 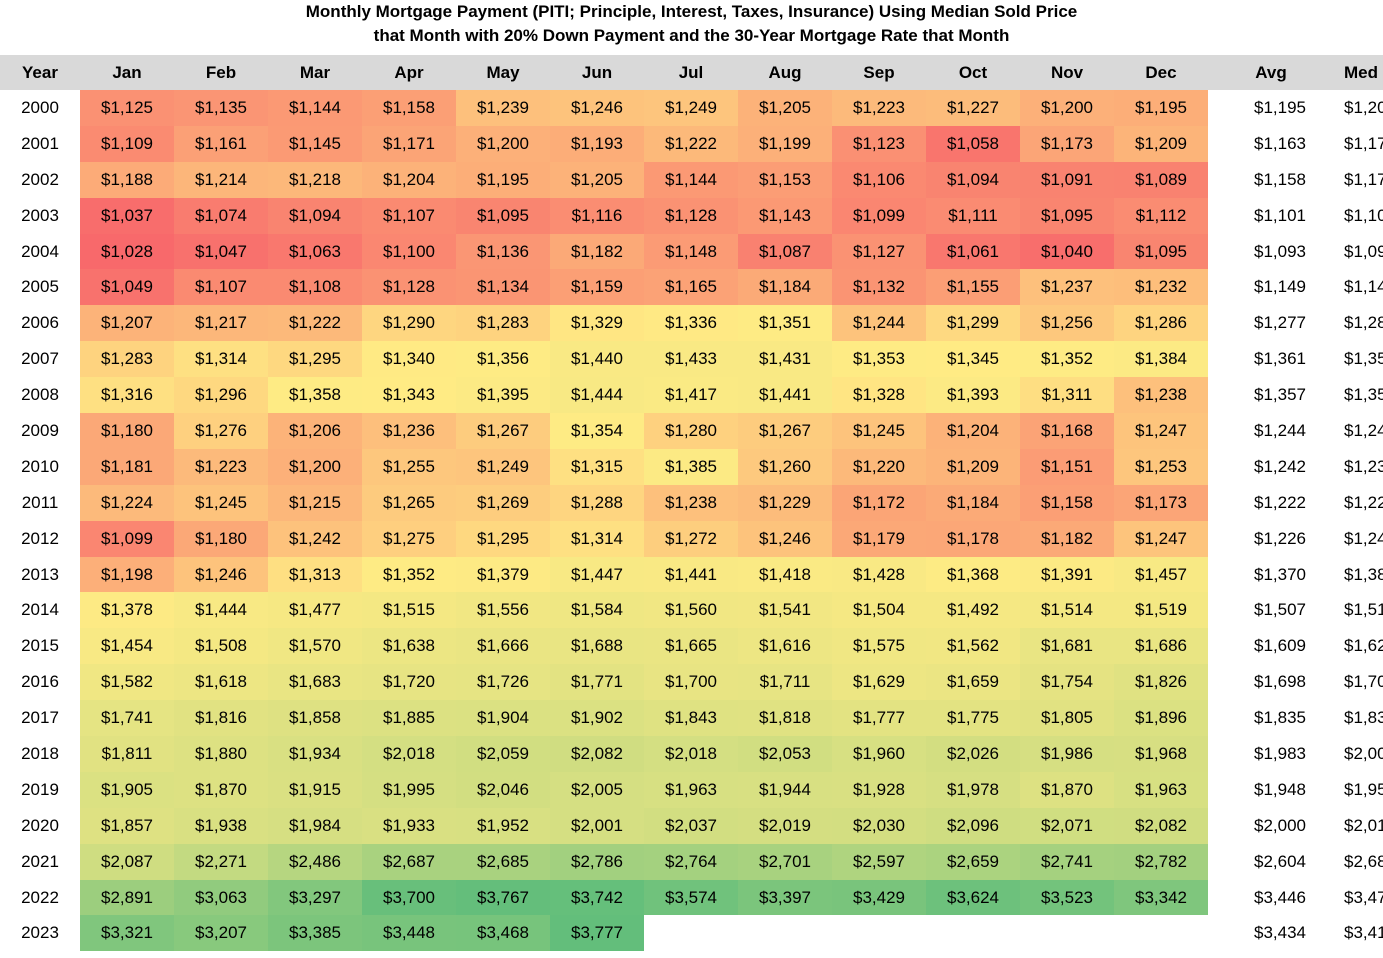 What do you see at coordinates (973, 682) in the screenshot?
I see `heatmap-cell: $1,659` at bounding box center [973, 682].